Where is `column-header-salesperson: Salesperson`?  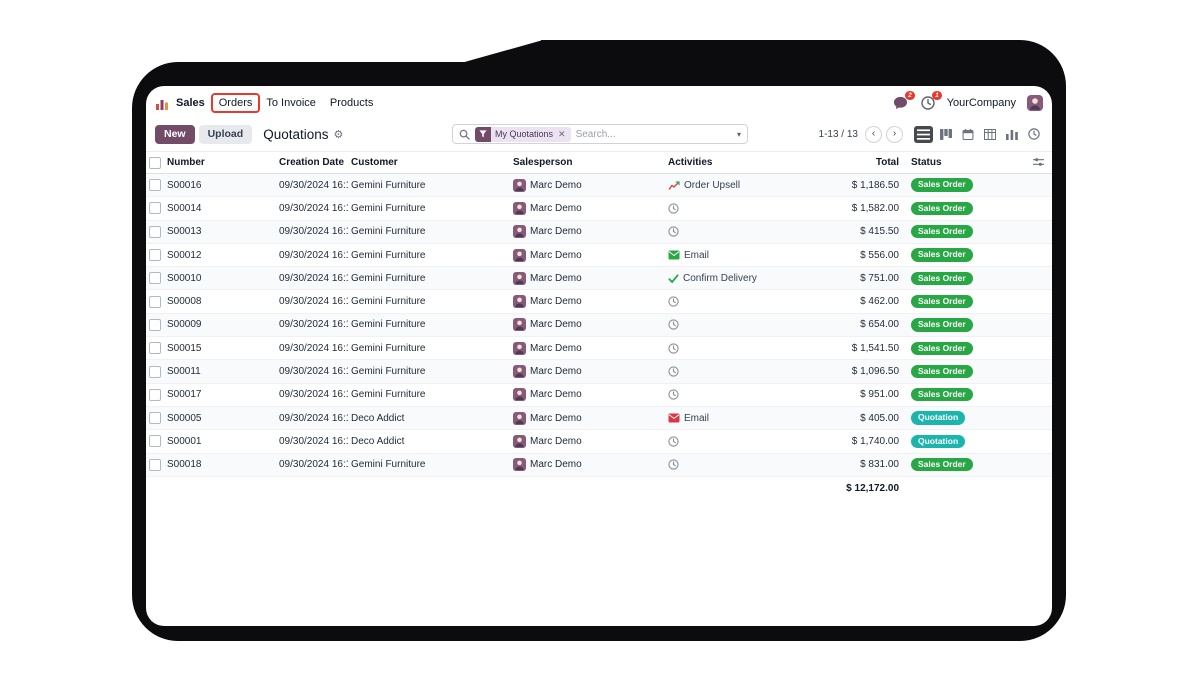 column-header-salesperson: Salesperson is located at coordinates (543, 162).